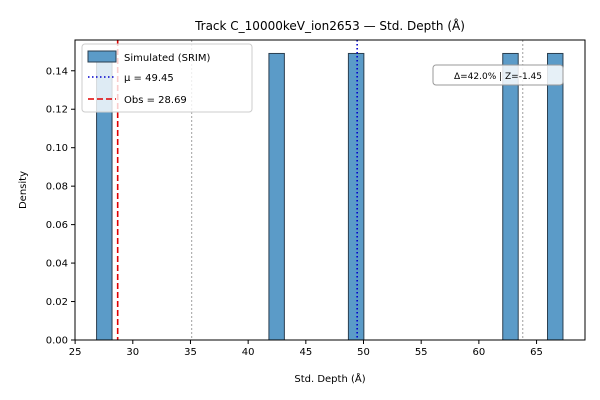 This screenshot has width=600, height=400. Describe the element at coordinates (57, 187) in the screenshot. I see `y-tick-label-4: 0.08` at that location.